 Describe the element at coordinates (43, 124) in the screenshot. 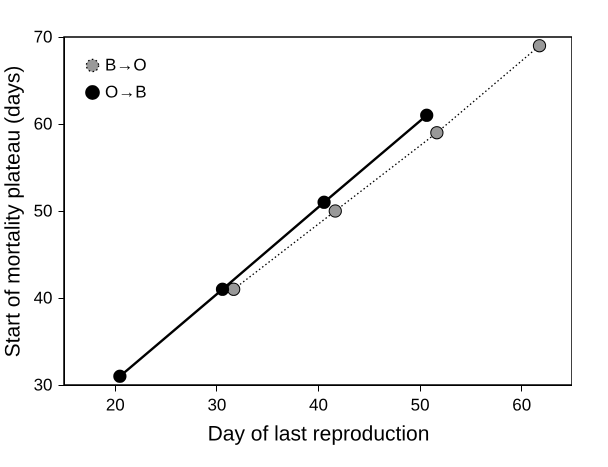

I see `y-tick-label: 60` at that location.